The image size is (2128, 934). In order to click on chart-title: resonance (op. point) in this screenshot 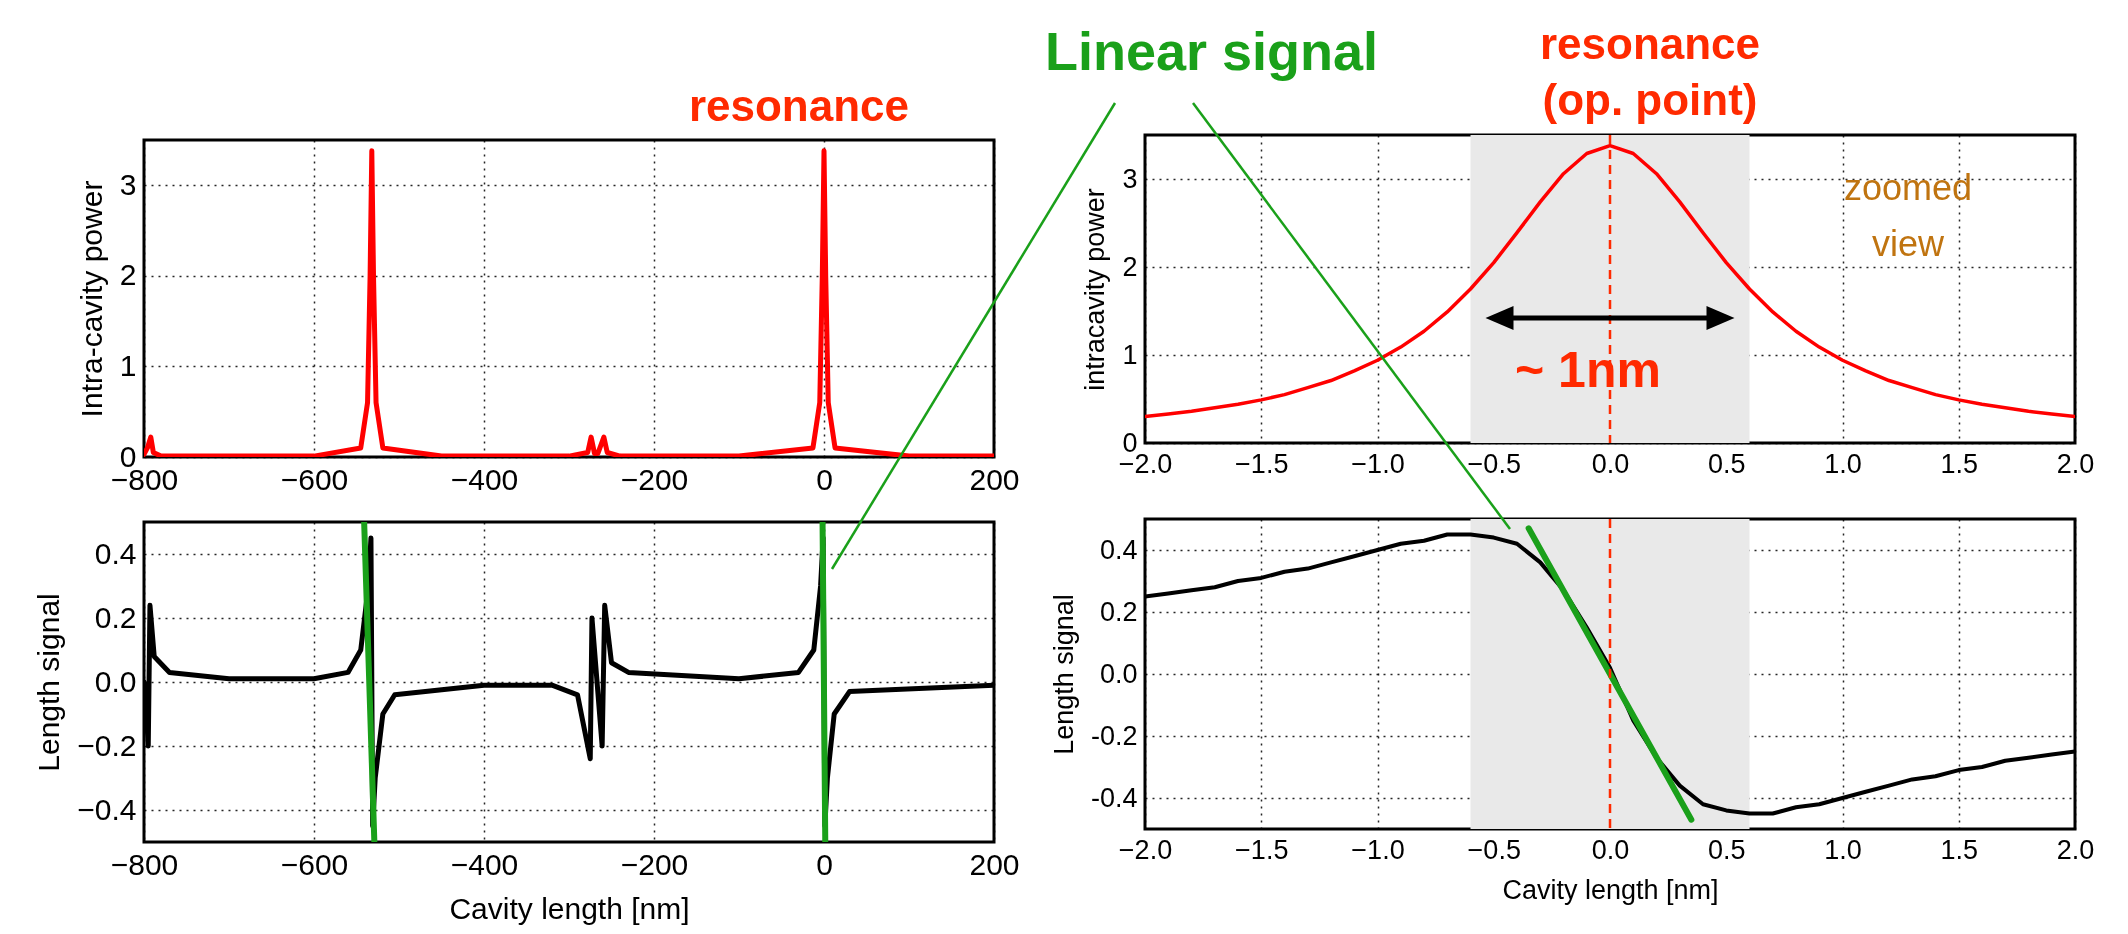, I will do `click(1650, 71)`.